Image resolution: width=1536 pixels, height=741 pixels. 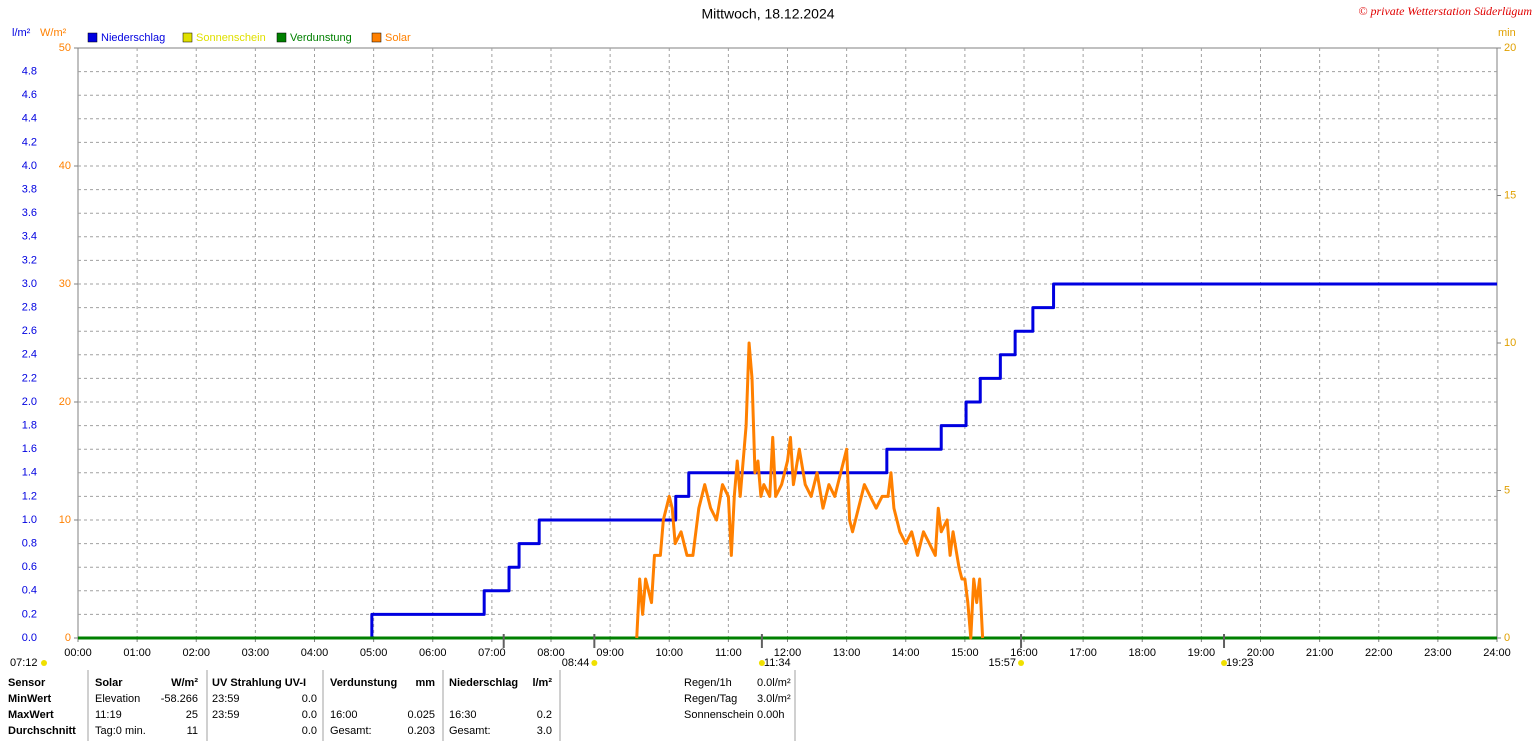 I want to click on y-unit: l/m², so click(x=21, y=33).